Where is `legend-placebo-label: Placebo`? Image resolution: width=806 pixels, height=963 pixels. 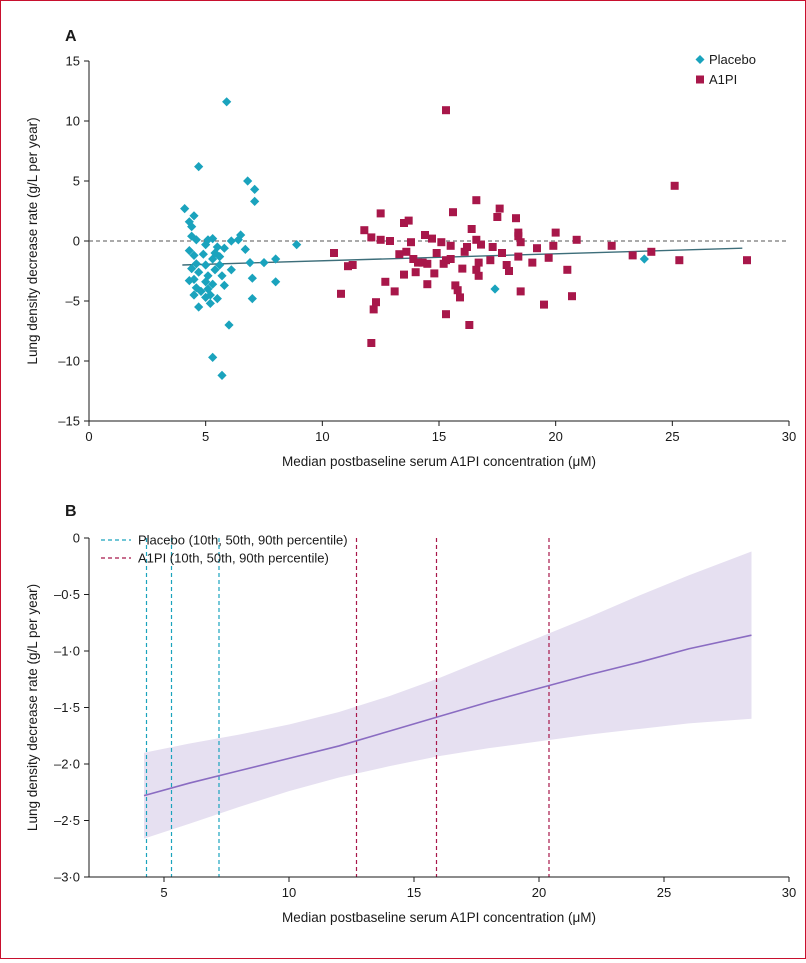
legend-placebo-label: Placebo is located at coordinates (732, 59).